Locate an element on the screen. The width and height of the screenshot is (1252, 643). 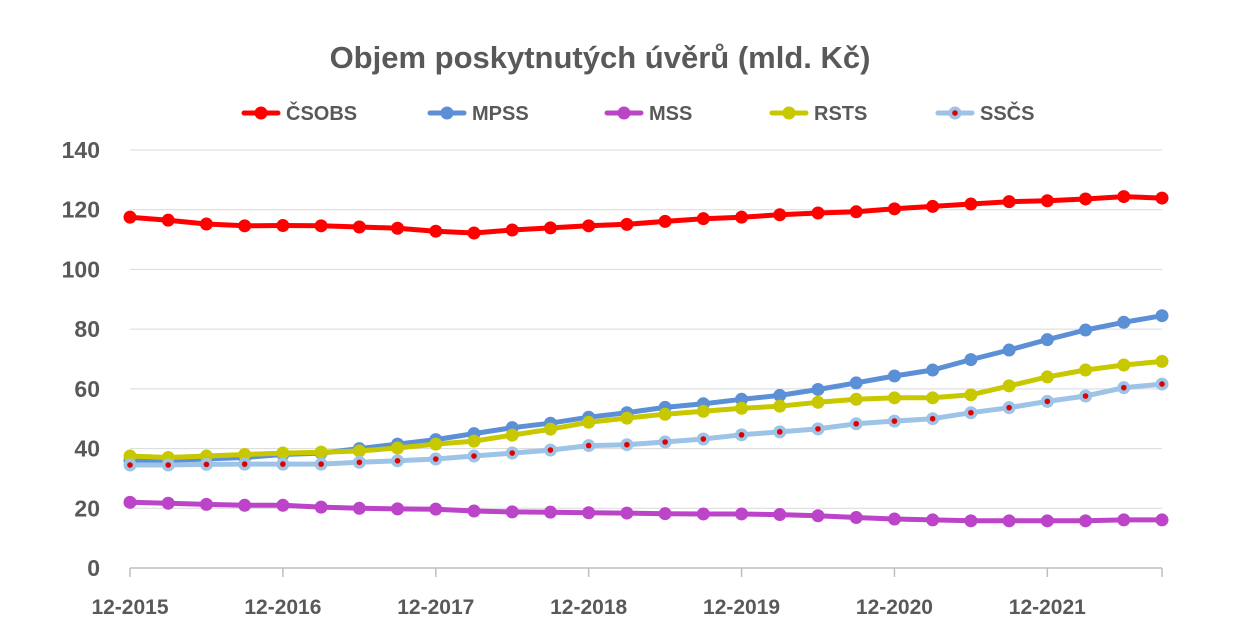
legend-label: MPSS is located at coordinates (500, 114).